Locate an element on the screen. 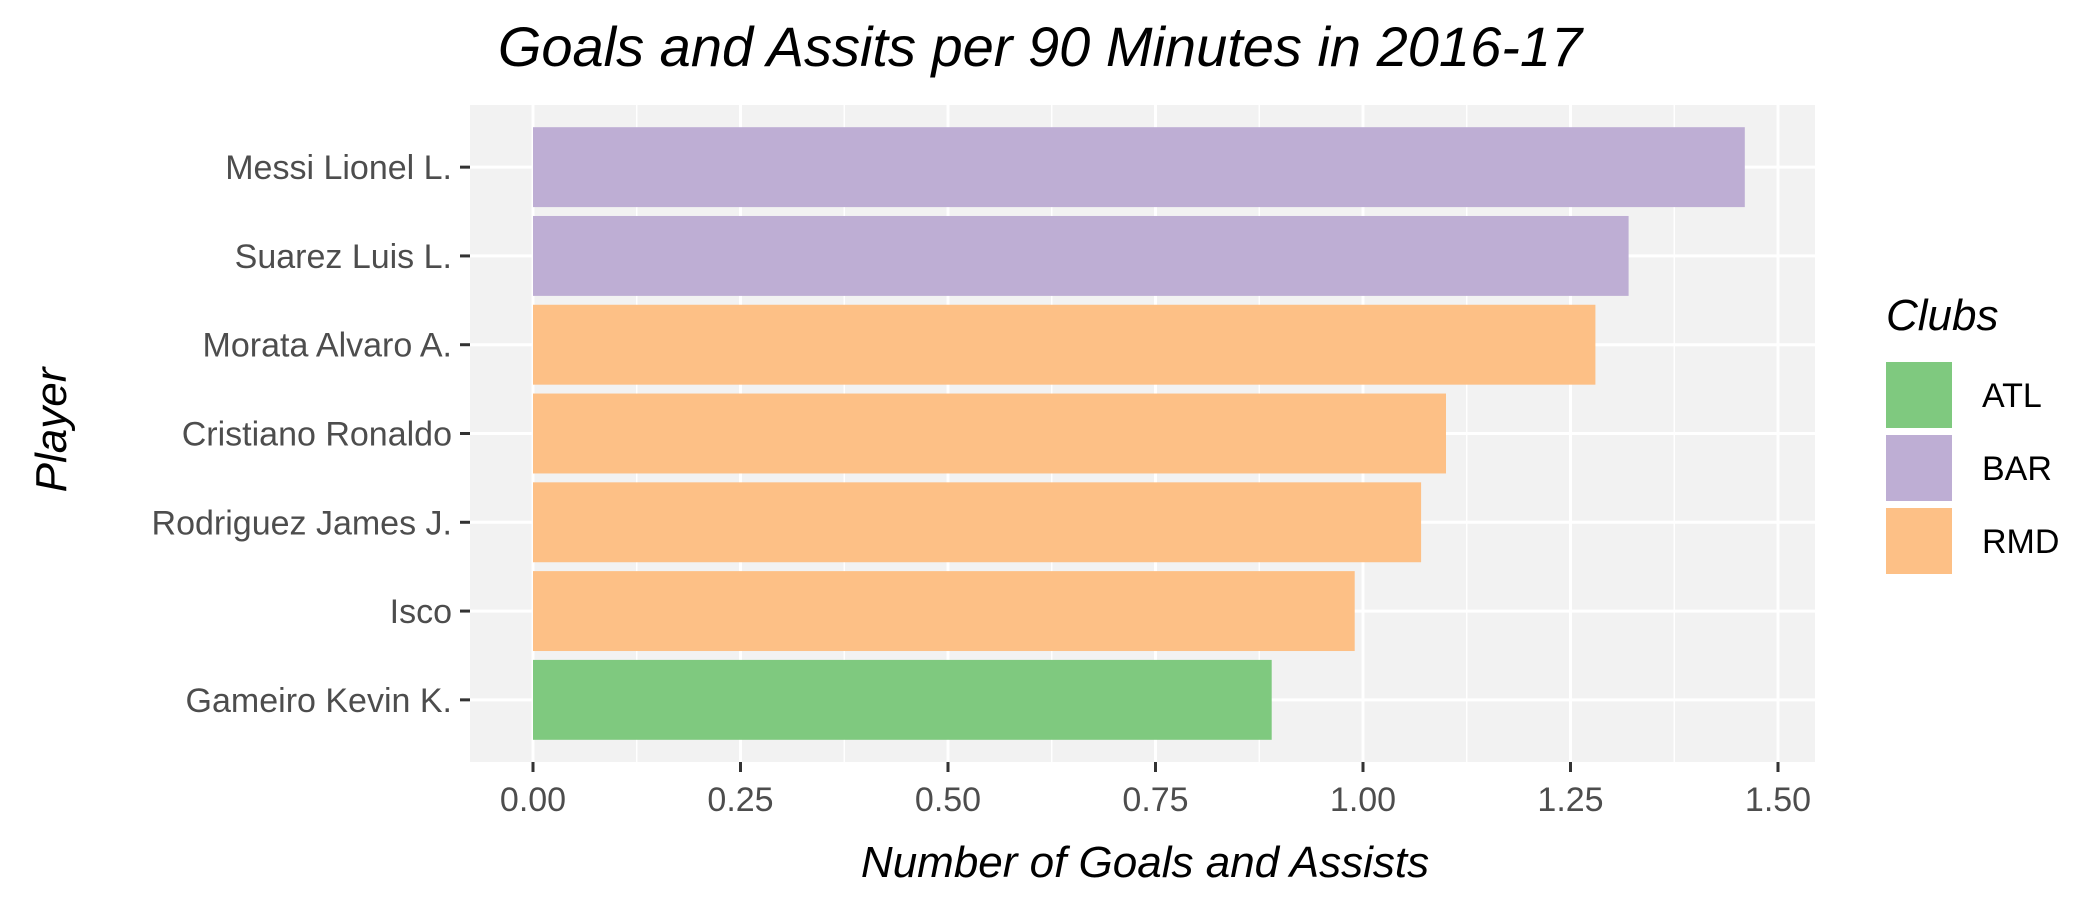 Image resolution: width=2100 pixels, height=900 pixels. x-tick-label: 1.25 is located at coordinates (1570, 800).